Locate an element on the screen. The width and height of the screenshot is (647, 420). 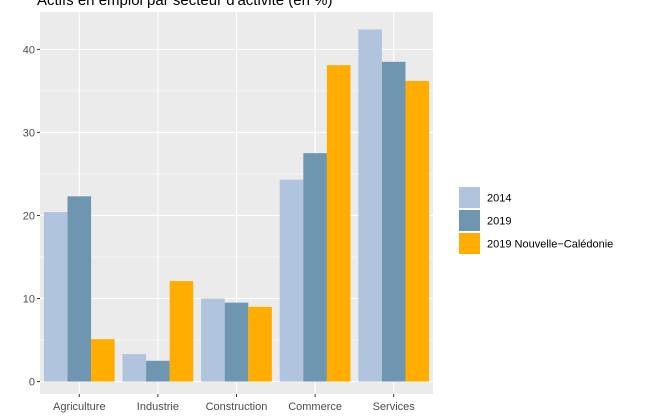
x-tick-label: Construction is located at coordinates (237, 407).